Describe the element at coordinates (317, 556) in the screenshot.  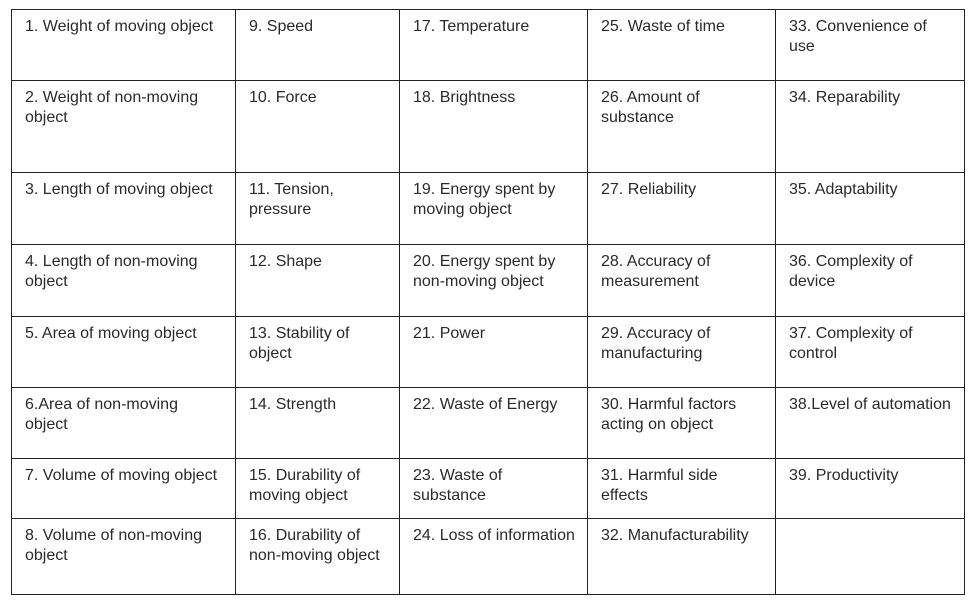
I see `table-cell: 16. Durability of non-moving object` at that location.